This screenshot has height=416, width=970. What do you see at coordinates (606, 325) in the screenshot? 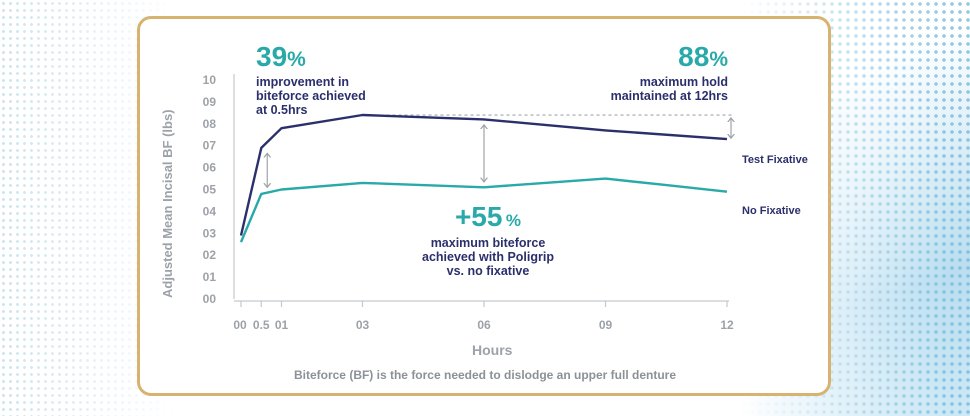
I see `x-tick-label: 09` at bounding box center [606, 325].